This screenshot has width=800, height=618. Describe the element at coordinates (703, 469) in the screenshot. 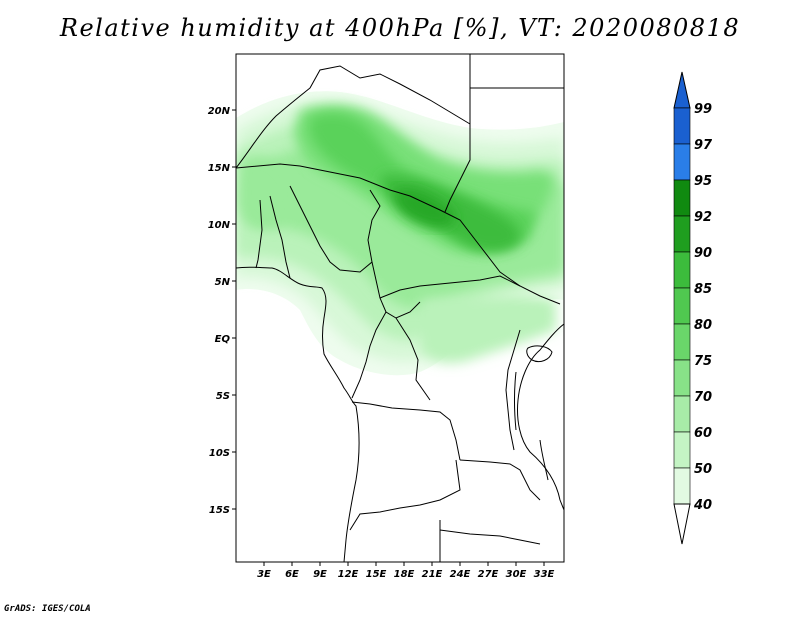

I see `colorbar-label-50: 50` at that location.